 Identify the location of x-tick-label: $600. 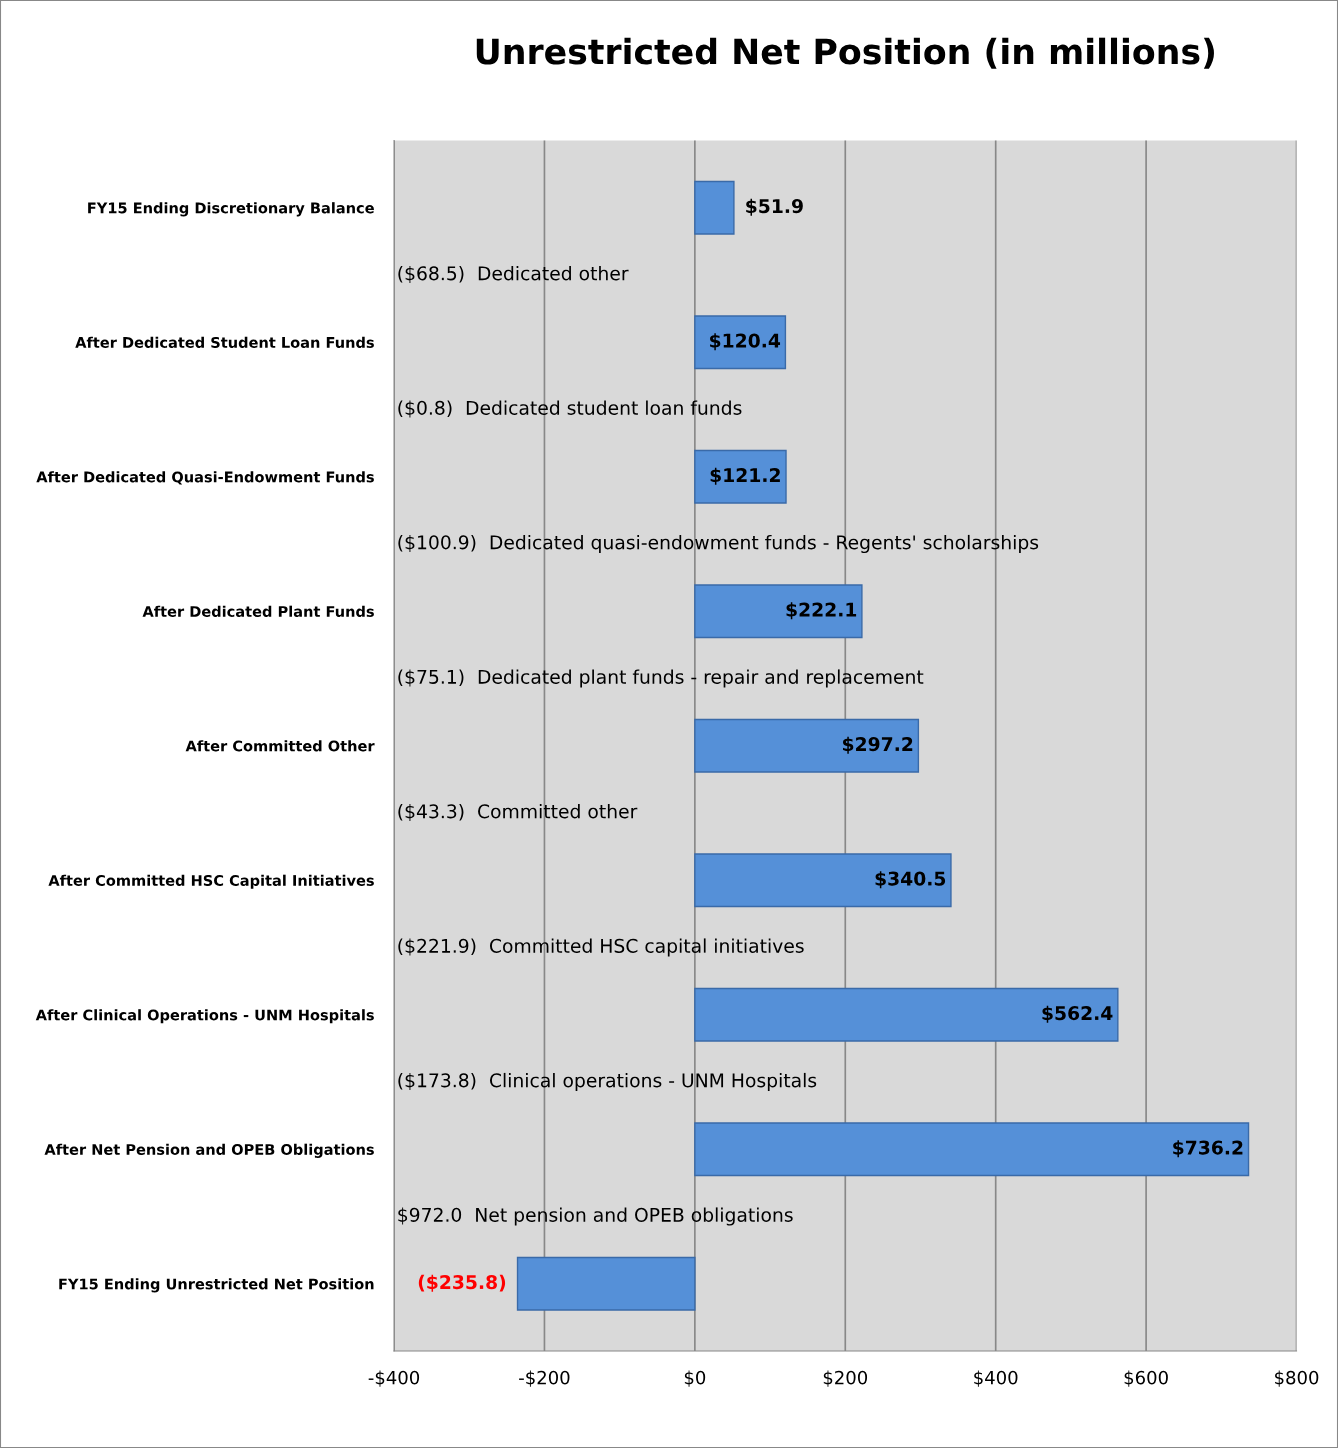
(1146, 1378).